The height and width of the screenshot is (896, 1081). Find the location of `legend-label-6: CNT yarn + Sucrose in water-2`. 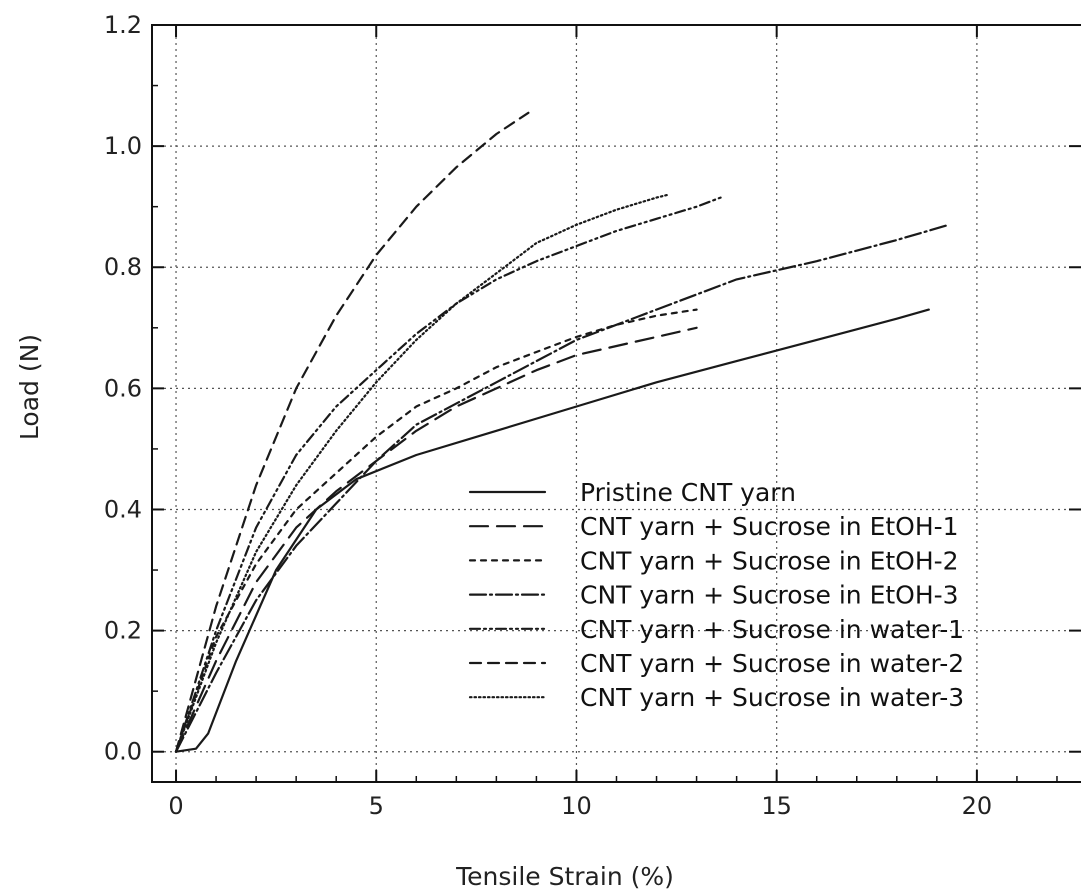

legend-label-6: CNT yarn + Sucrose in water-2 is located at coordinates (772, 663).